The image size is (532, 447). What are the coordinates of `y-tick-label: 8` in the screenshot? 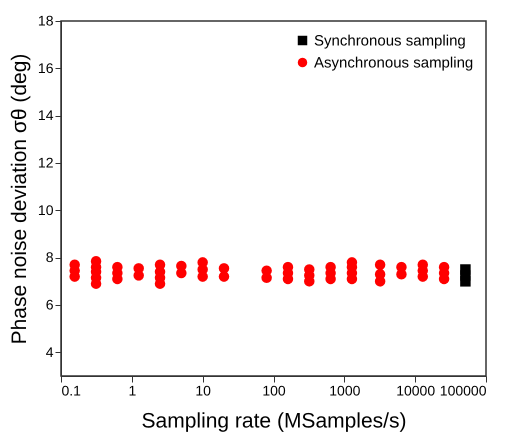 It's located at (50, 257).